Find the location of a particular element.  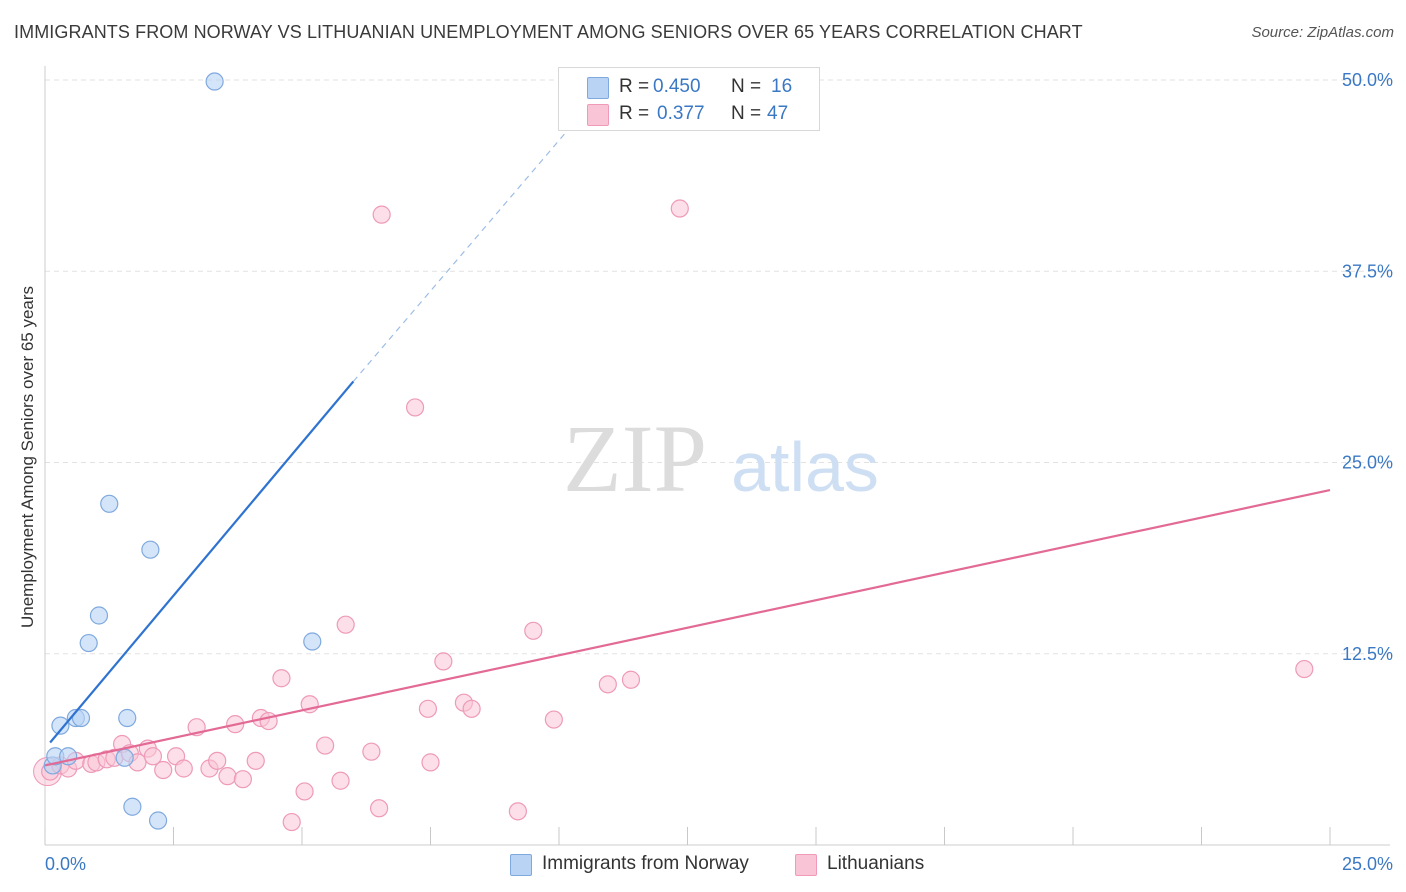

y-tick-label: 37.5% is located at coordinates (1367, 271).